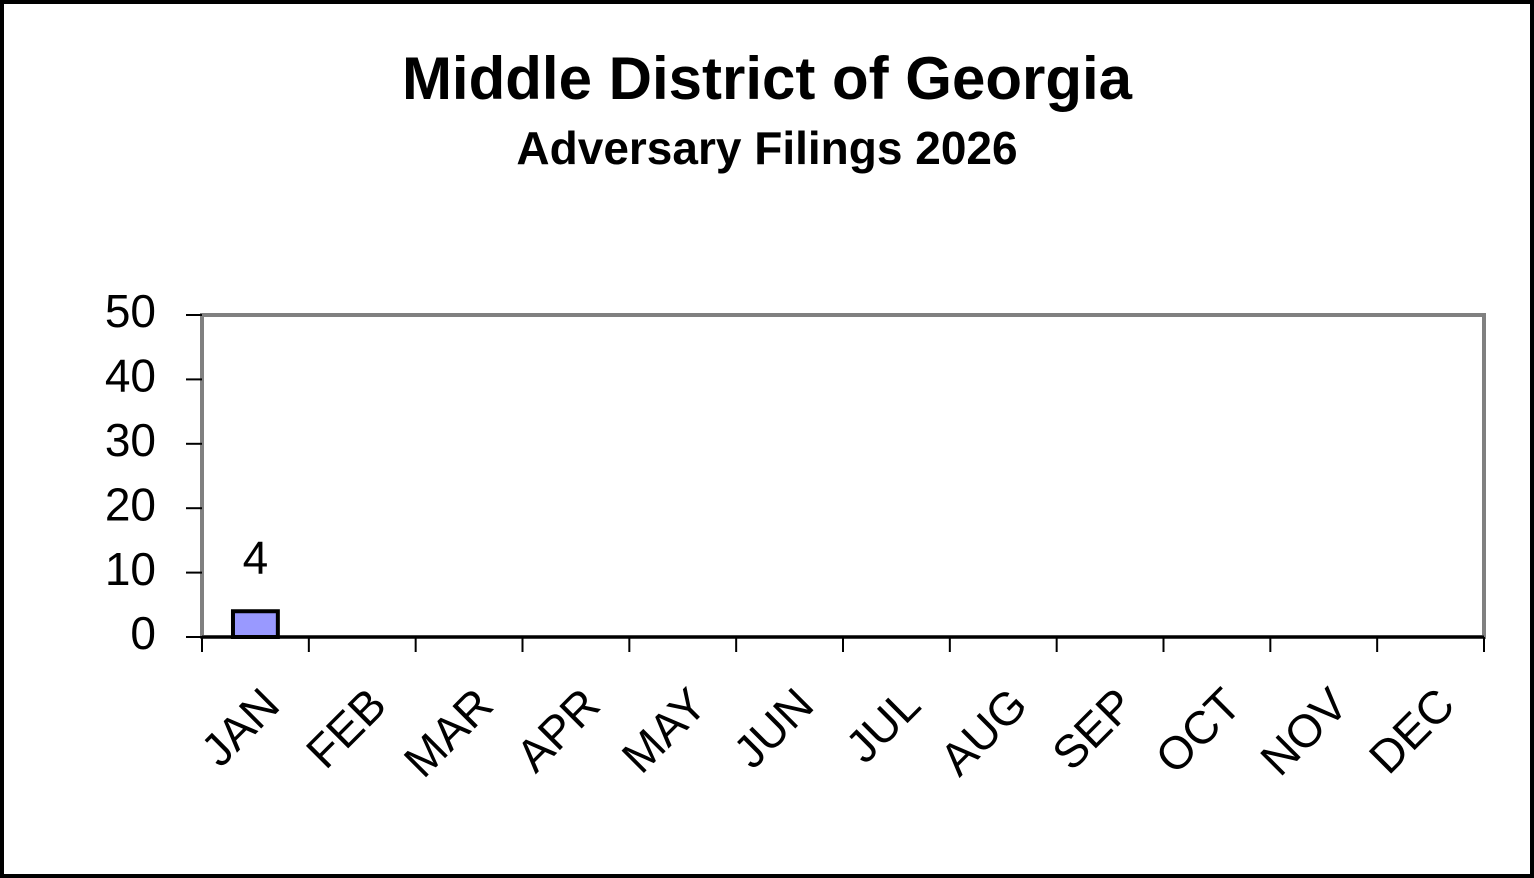 Image resolution: width=1534 pixels, height=878 pixels. What do you see at coordinates (767, 78) in the screenshot?
I see `chart-title: Middle District of Georgia` at bounding box center [767, 78].